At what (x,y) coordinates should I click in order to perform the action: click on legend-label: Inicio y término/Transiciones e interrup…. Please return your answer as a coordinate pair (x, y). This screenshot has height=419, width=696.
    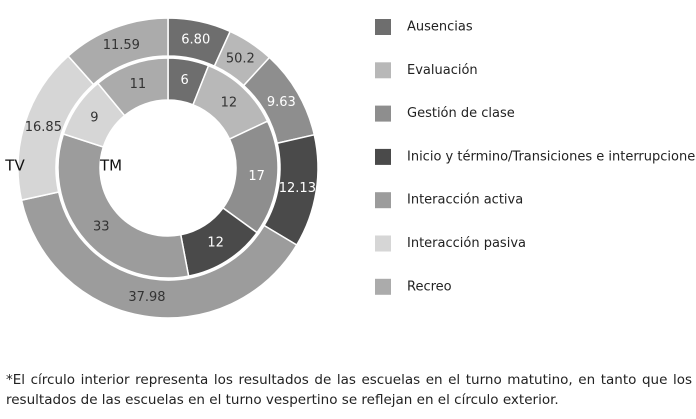
    Looking at the image, I should click on (551, 156).